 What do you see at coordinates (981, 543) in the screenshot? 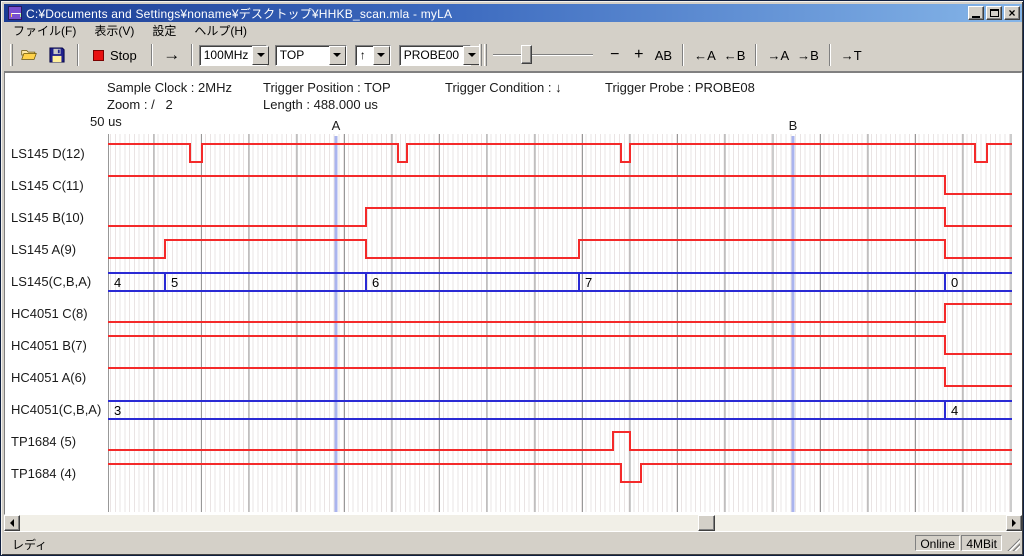
I see `status-memory-panel: 4MBit` at bounding box center [981, 543].